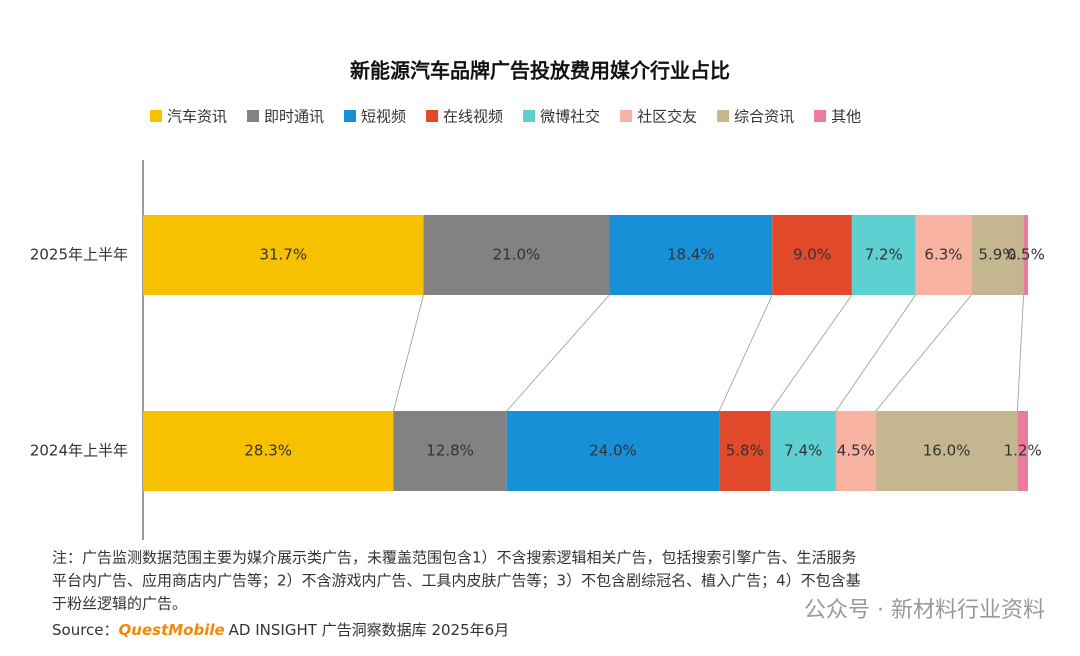 This screenshot has height=656, width=1080. I want to click on legend-label: 社区交友, so click(667, 117).